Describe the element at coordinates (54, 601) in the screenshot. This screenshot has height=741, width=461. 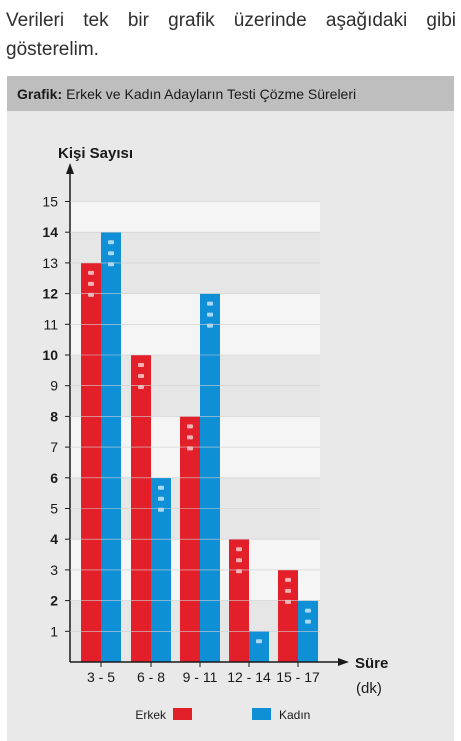
I see `y-tick-label: 2` at that location.